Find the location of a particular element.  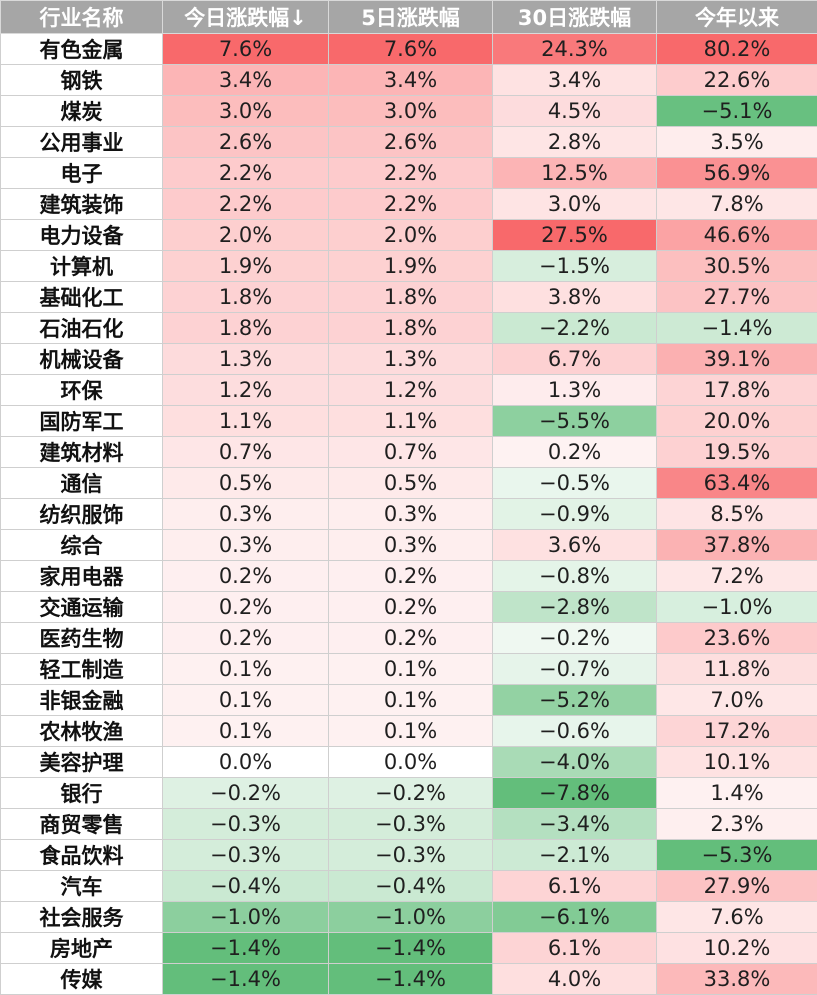

industry-name-cell: 交通运输 is located at coordinates (82, 607).